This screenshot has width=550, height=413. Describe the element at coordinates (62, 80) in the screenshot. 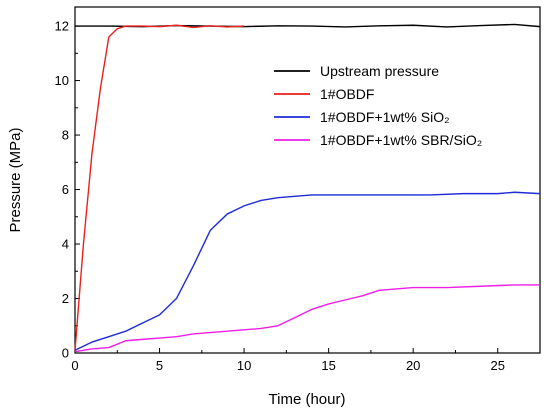

I see `y-tick-label: 10` at that location.